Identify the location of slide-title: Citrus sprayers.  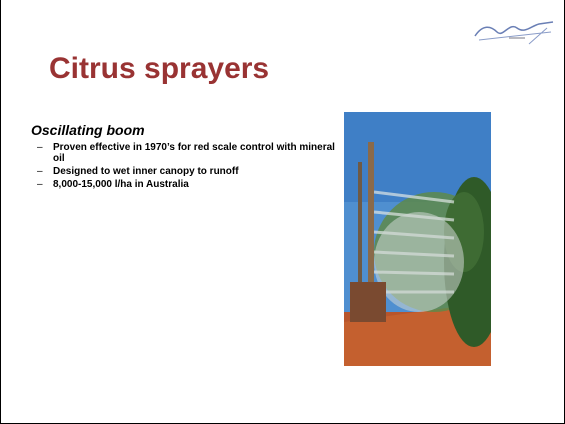
(159, 68).